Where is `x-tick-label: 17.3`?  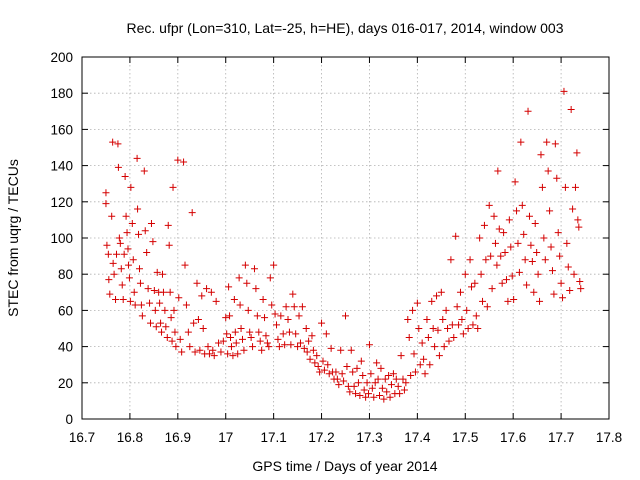 x-tick-label: 17.3 is located at coordinates (369, 437).